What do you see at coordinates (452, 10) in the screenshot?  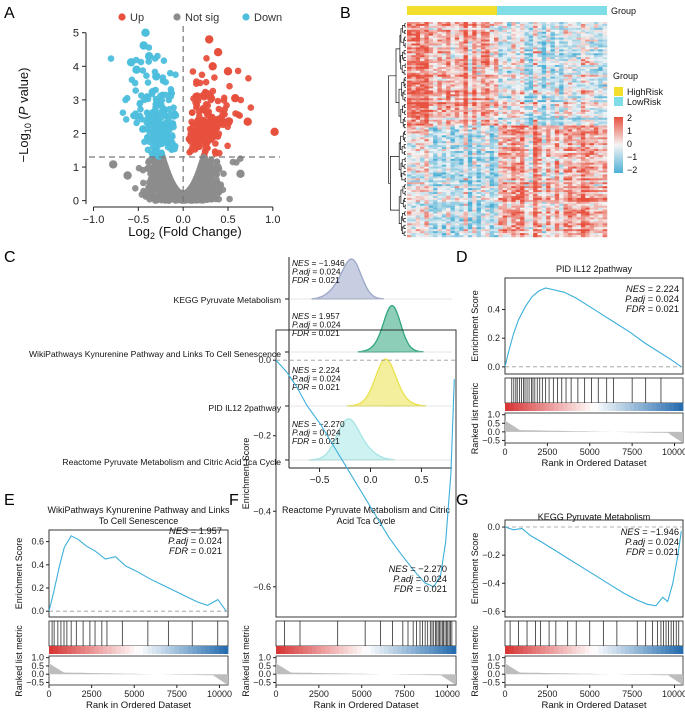 I see `group-bar-highrisk` at bounding box center [452, 10].